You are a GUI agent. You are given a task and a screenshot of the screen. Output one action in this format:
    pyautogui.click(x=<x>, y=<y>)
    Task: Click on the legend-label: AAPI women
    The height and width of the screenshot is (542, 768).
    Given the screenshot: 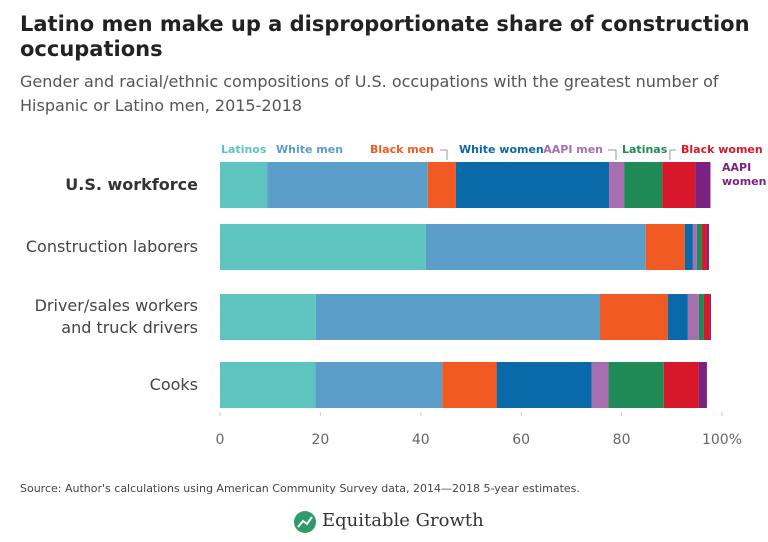 What is the action you would take?
    pyautogui.click(x=744, y=174)
    